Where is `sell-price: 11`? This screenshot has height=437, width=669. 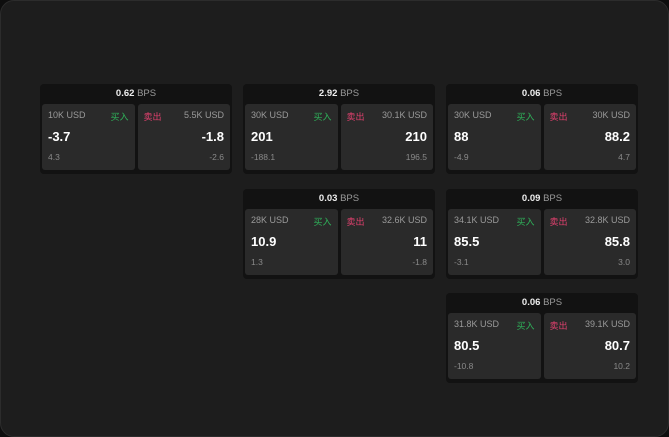
sell-price: 11 is located at coordinates (420, 241).